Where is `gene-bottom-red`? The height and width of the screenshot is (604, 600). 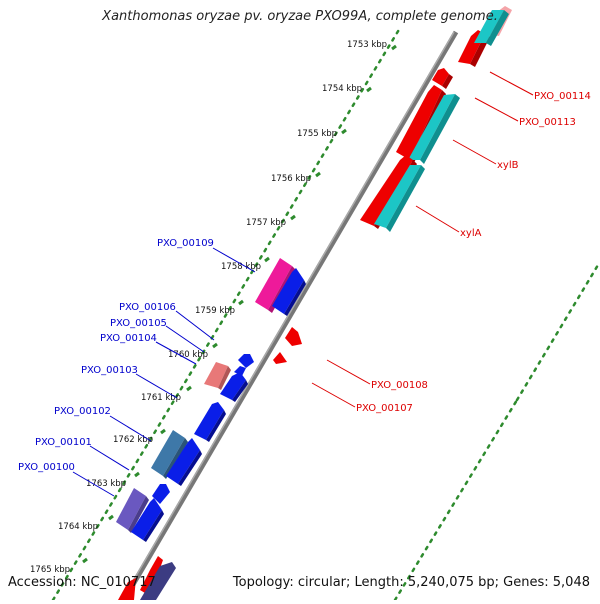 gene-bottom-red is located at coordinates (140, 578).